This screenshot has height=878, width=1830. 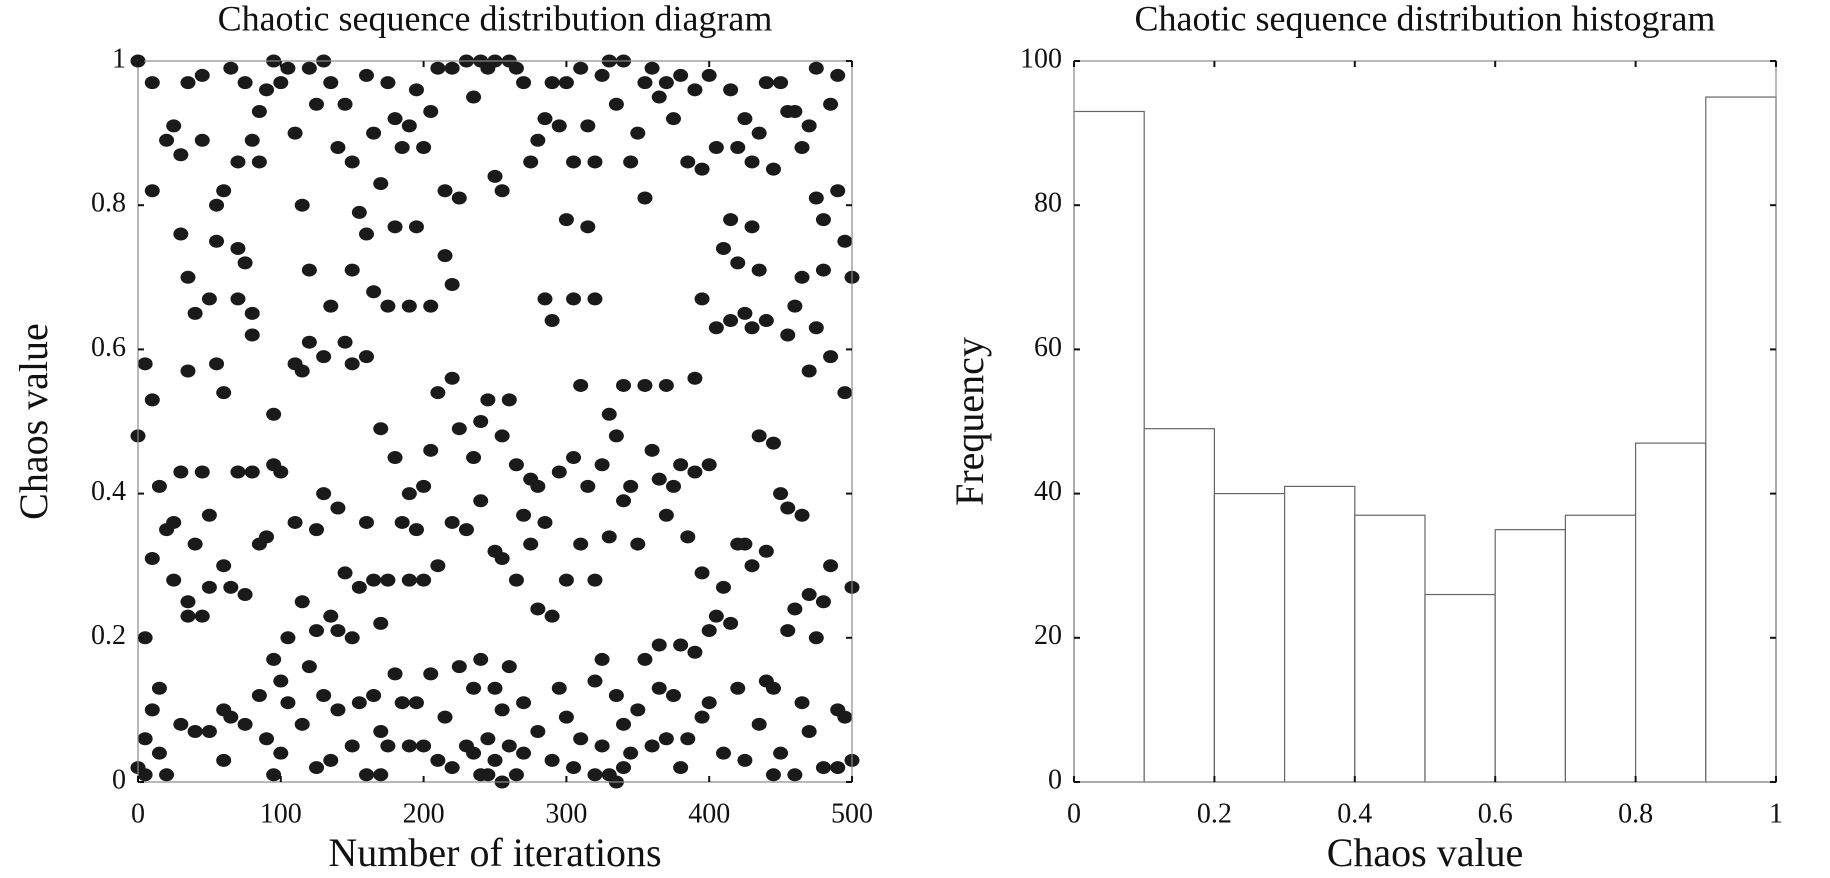 What do you see at coordinates (1048, 491) in the screenshot?
I see `y-tick-label: 40` at bounding box center [1048, 491].